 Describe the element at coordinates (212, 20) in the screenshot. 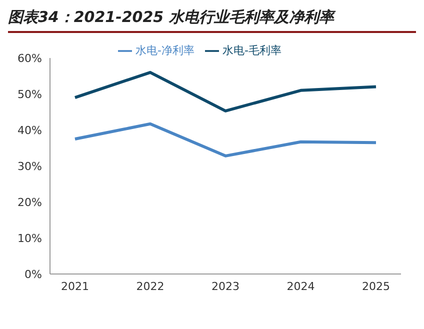

I see `chart-title: 图表34：2021-2025 水电行业毛利率及净利率` at that location.